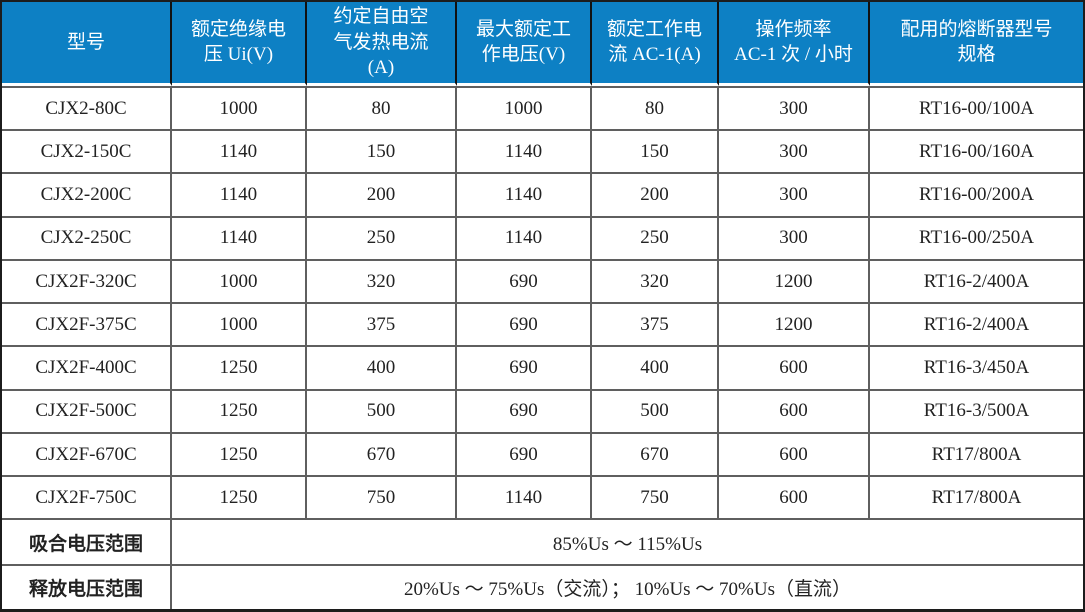  I want to click on column-header-conventional-free-air-thermal-current: 约定自由空 气发热电流 (A), so click(382, 44).